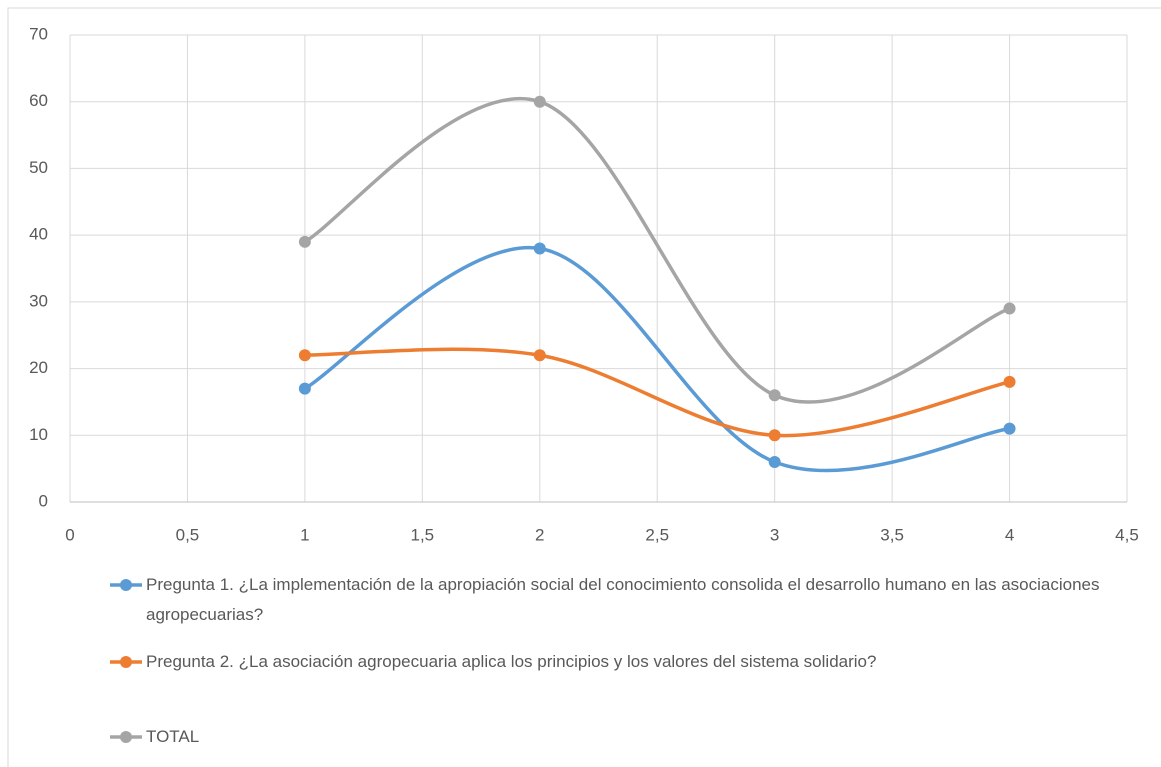 This screenshot has height=767, width=1161. Describe the element at coordinates (38, 434) in the screenshot. I see `y-tick-label: 10` at that location.